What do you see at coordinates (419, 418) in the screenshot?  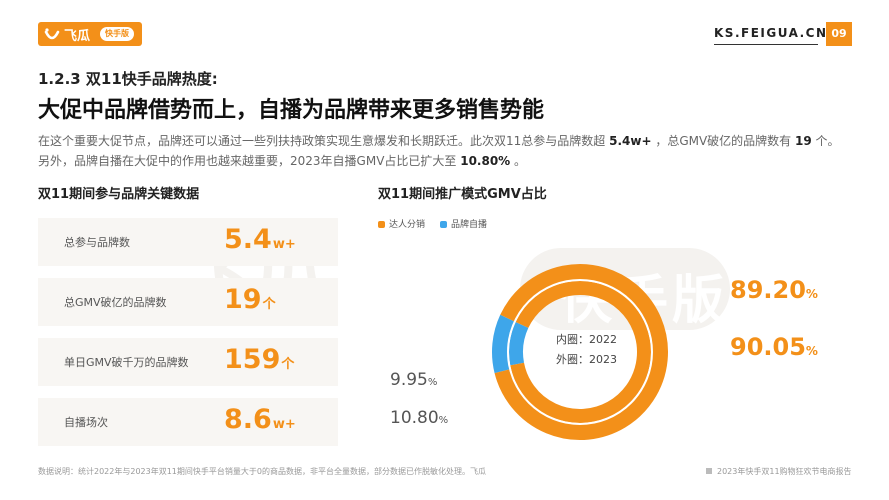 I see `data-label-outer-self: 10.80%` at bounding box center [419, 418].